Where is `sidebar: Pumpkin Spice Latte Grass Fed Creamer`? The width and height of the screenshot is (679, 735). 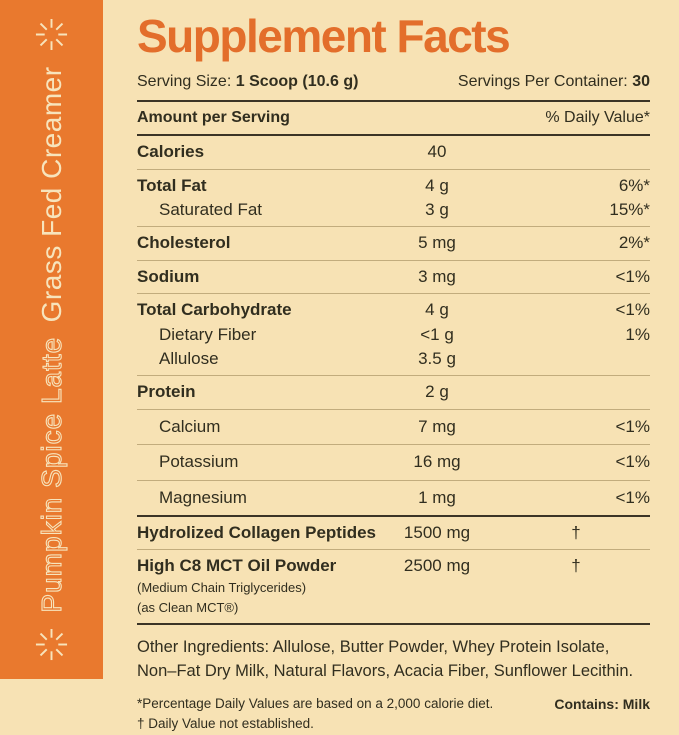
sidebar: Pumpkin Spice Latte Grass Fed Creamer is located at coordinates (51, 339).